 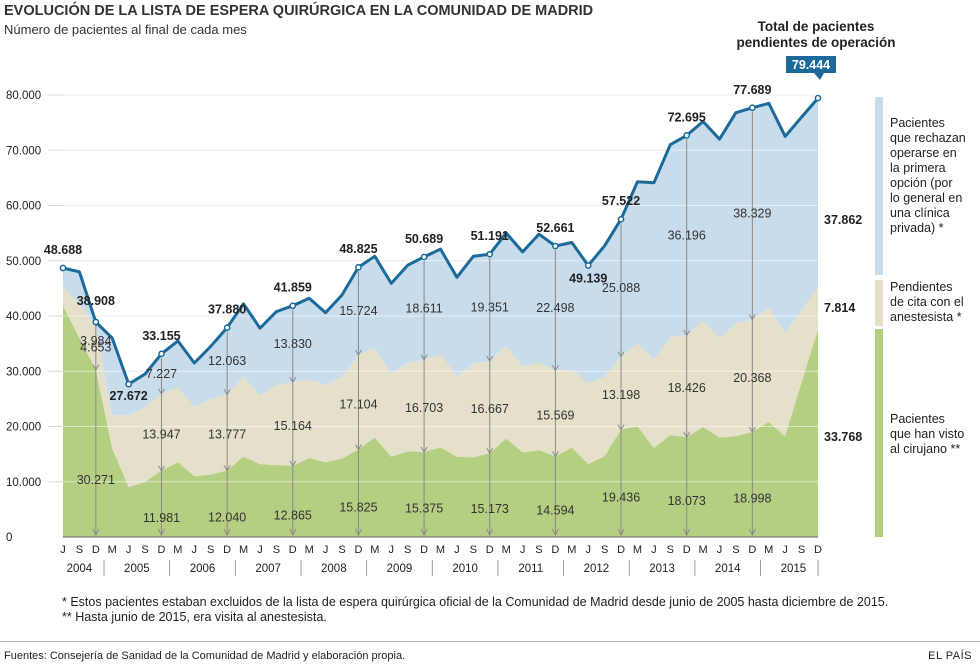 What do you see at coordinates (621, 201) in the screenshot?
I see `total-value-label: 57.522` at bounding box center [621, 201].